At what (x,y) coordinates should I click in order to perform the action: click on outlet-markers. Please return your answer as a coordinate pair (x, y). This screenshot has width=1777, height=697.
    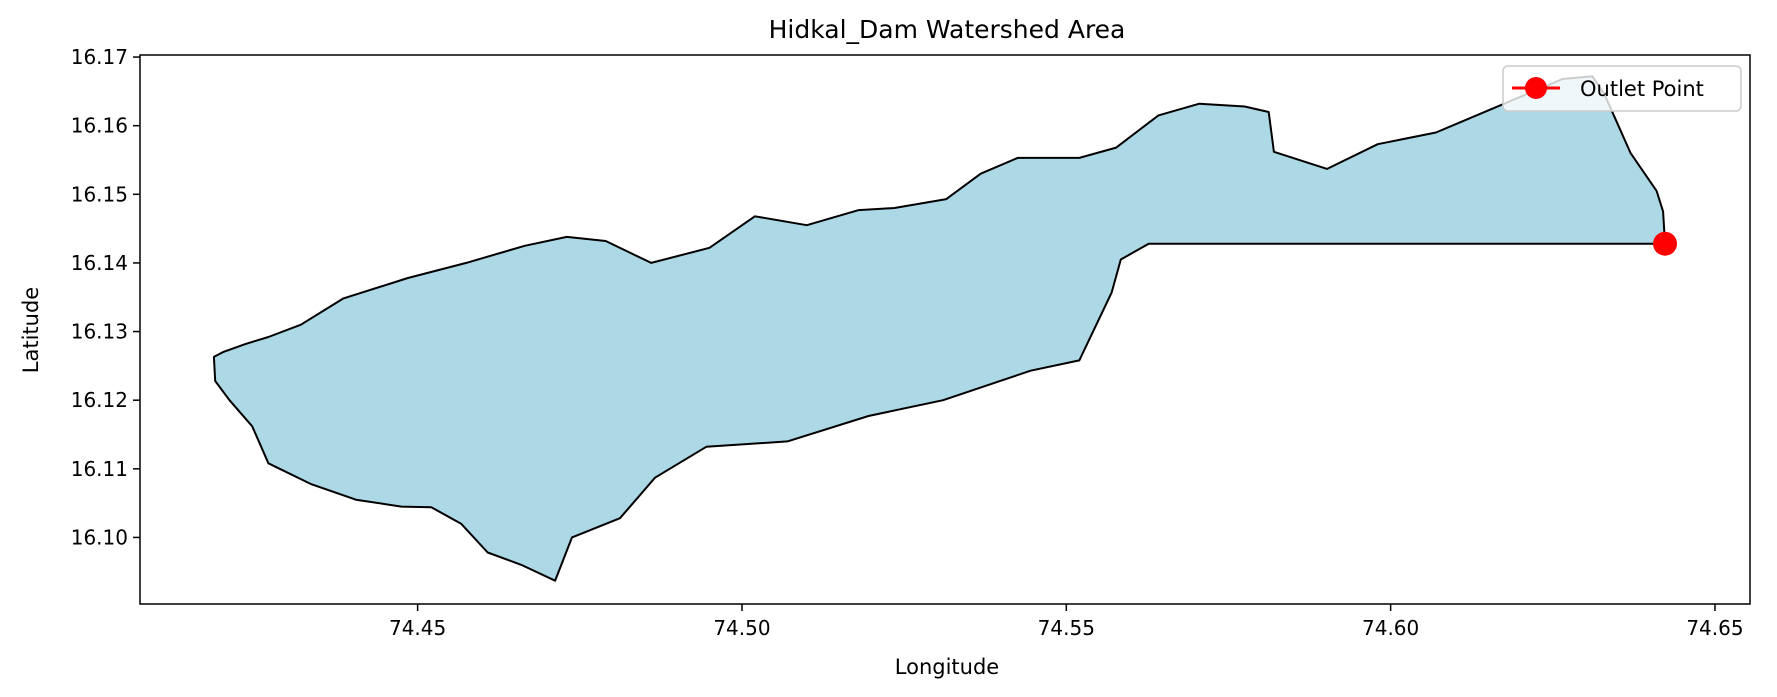
    Looking at the image, I should click on (1665, 243).